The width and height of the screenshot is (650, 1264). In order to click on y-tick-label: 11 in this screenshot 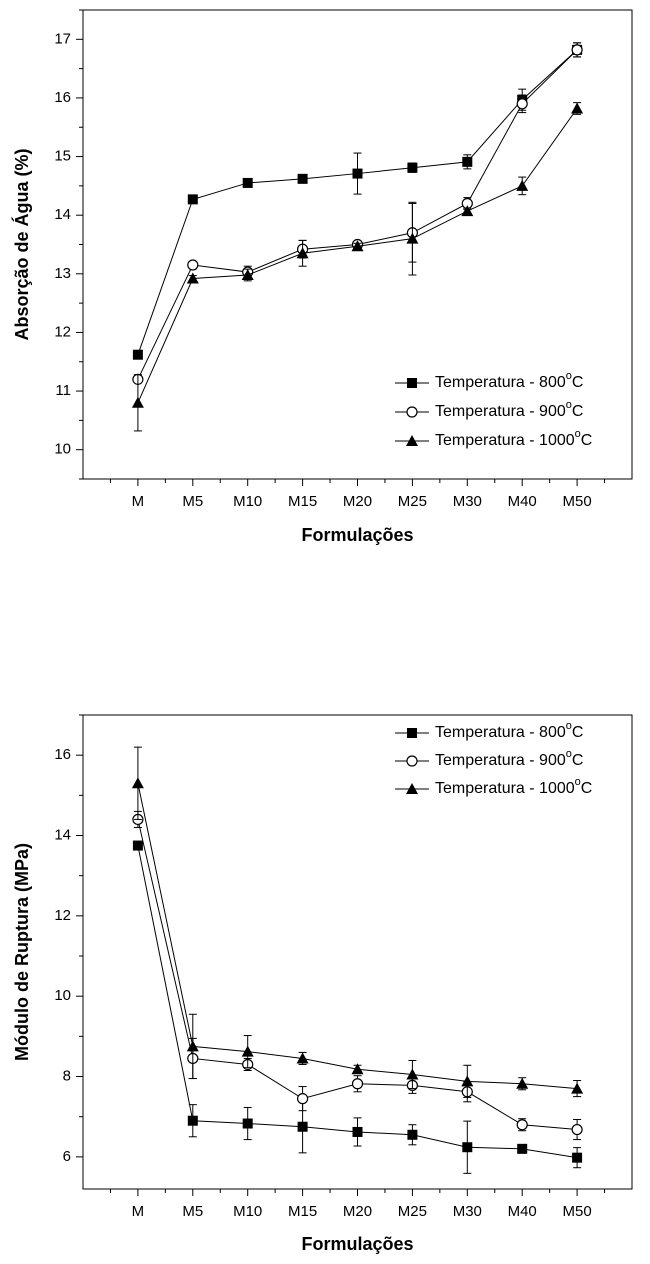, I will do `click(63, 390)`.